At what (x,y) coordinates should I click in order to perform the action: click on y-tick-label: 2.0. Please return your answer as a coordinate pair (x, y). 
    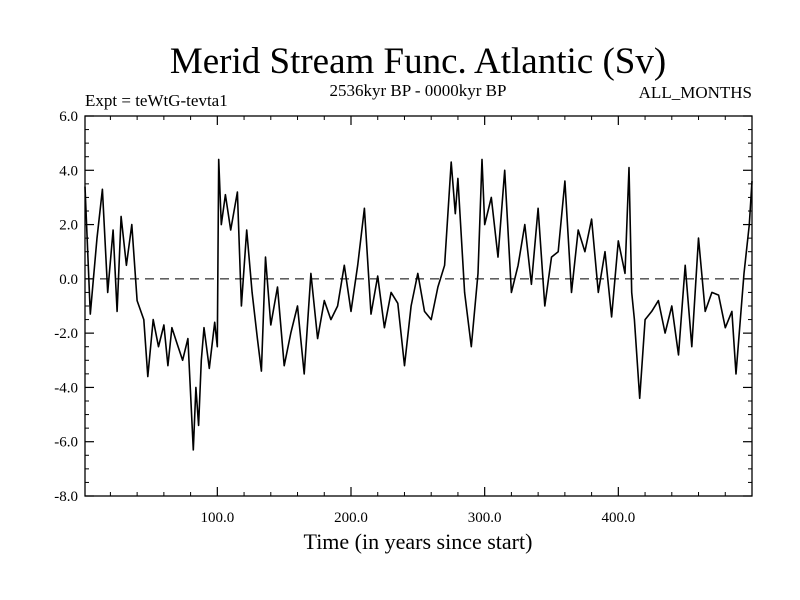
    Looking at the image, I should click on (68, 226).